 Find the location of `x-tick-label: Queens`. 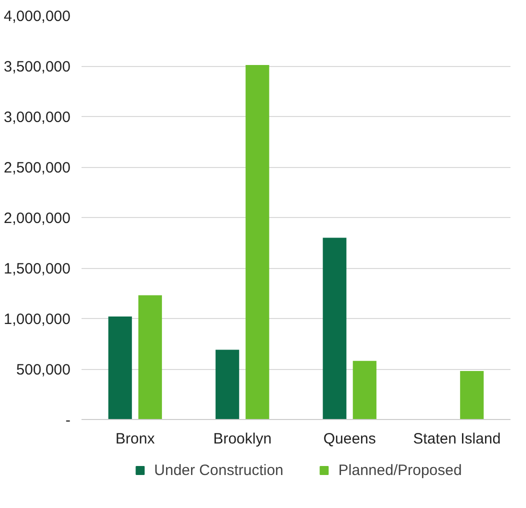

x-tick-label: Queens is located at coordinates (349, 439).